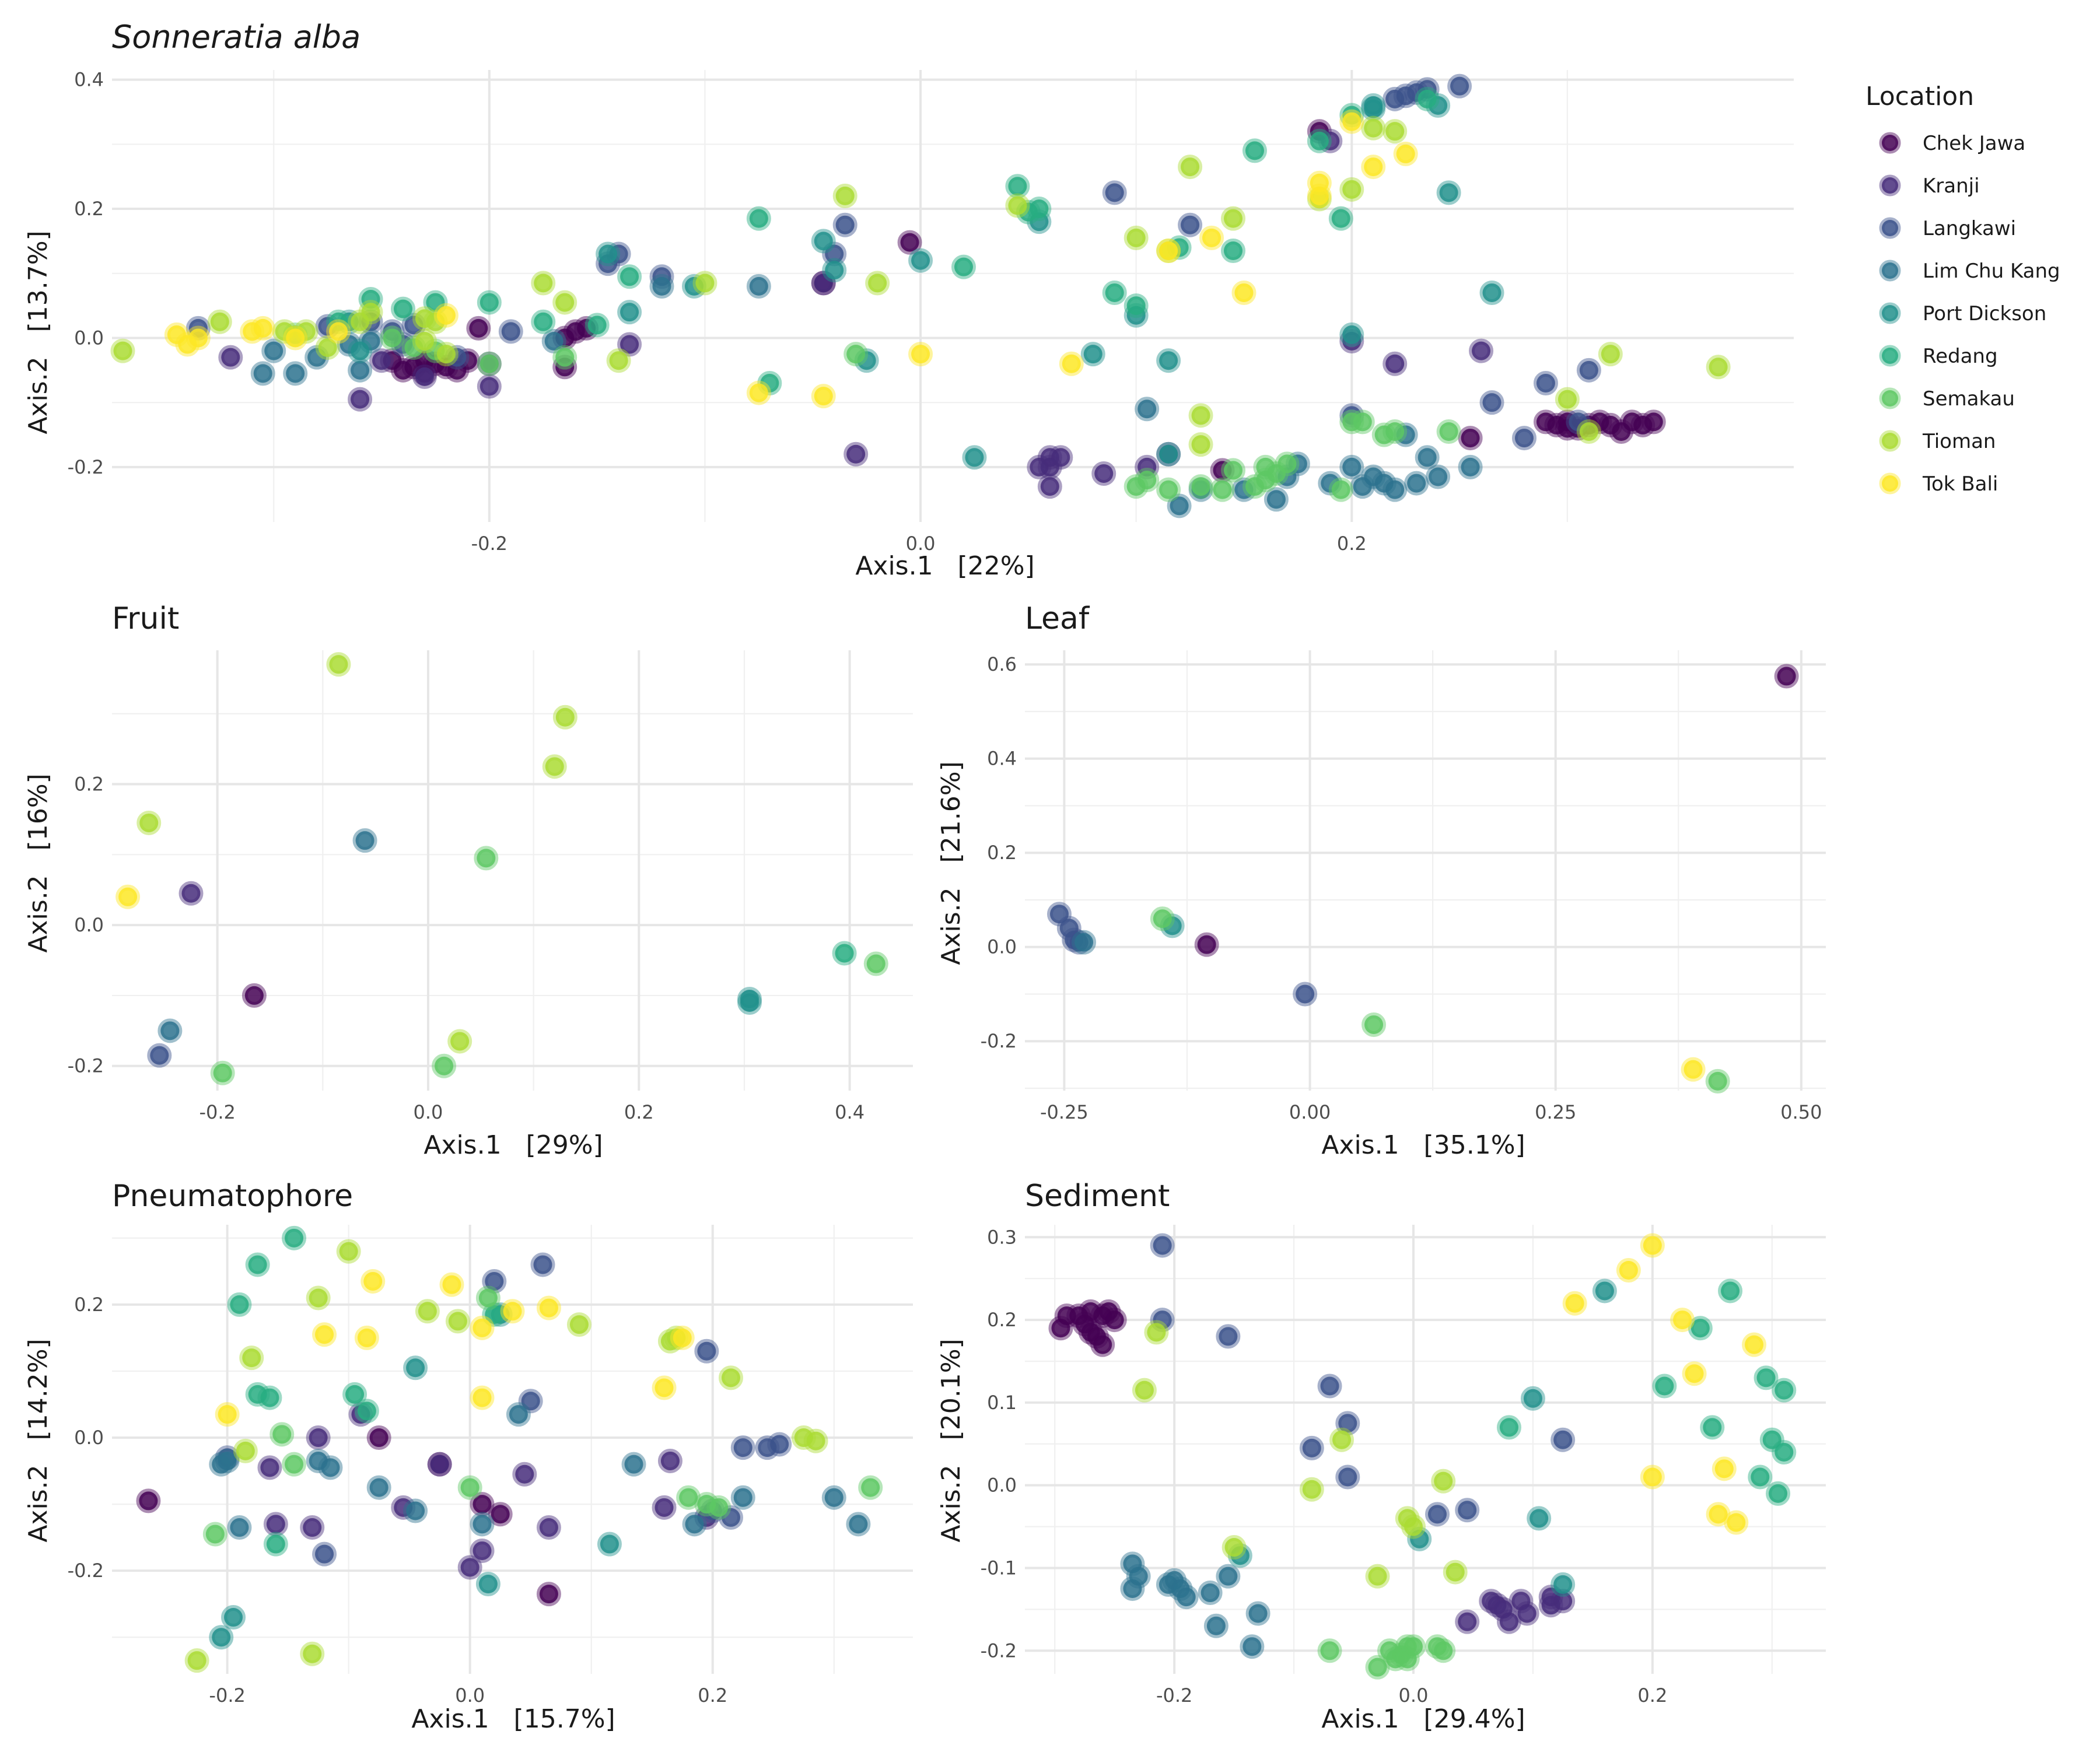 The image size is (2100, 1752). What do you see at coordinates (1801, 1112) in the screenshot?
I see `x-tick-label: 0.50` at bounding box center [1801, 1112].